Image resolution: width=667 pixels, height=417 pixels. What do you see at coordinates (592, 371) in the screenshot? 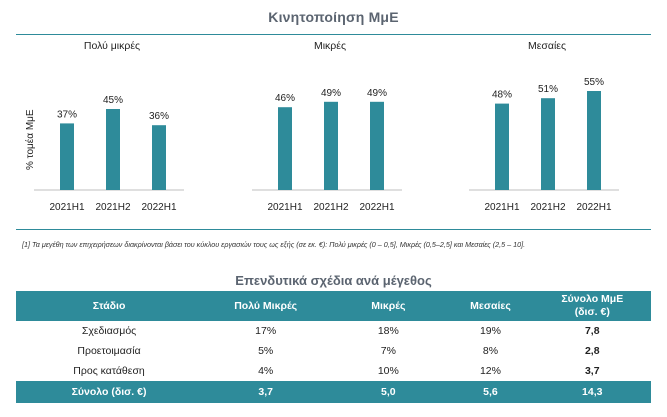
I see `cell-total: 3,7` at bounding box center [592, 371].